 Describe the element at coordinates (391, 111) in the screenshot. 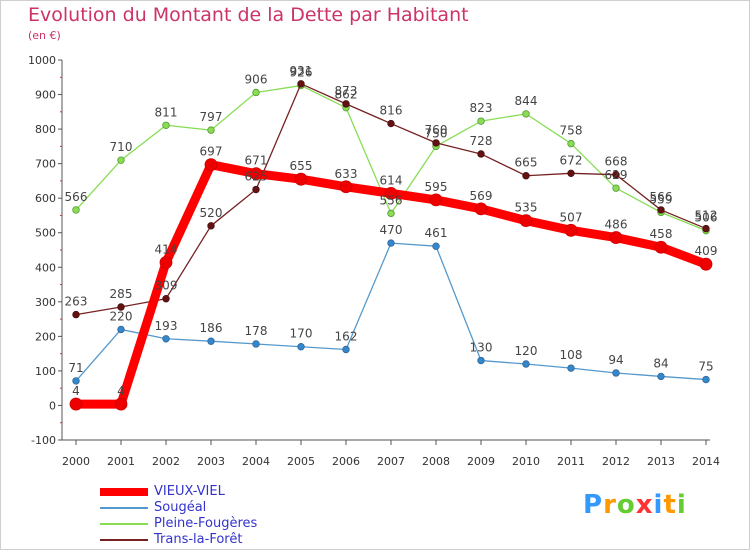

I see `data-label: 816` at that location.